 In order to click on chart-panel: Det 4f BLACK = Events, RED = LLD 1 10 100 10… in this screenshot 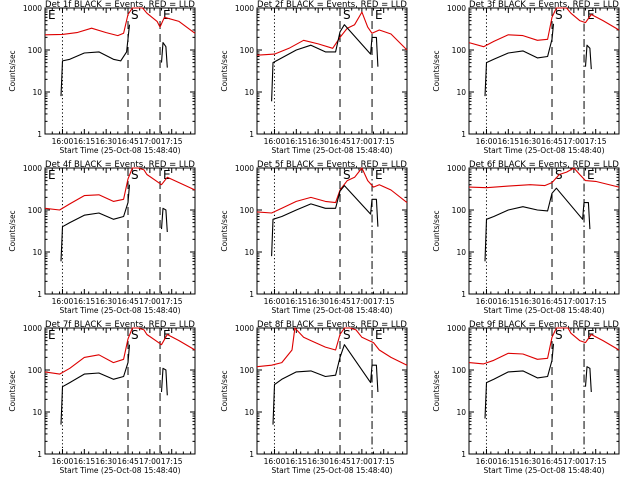, I will do `click(102, 237)`.